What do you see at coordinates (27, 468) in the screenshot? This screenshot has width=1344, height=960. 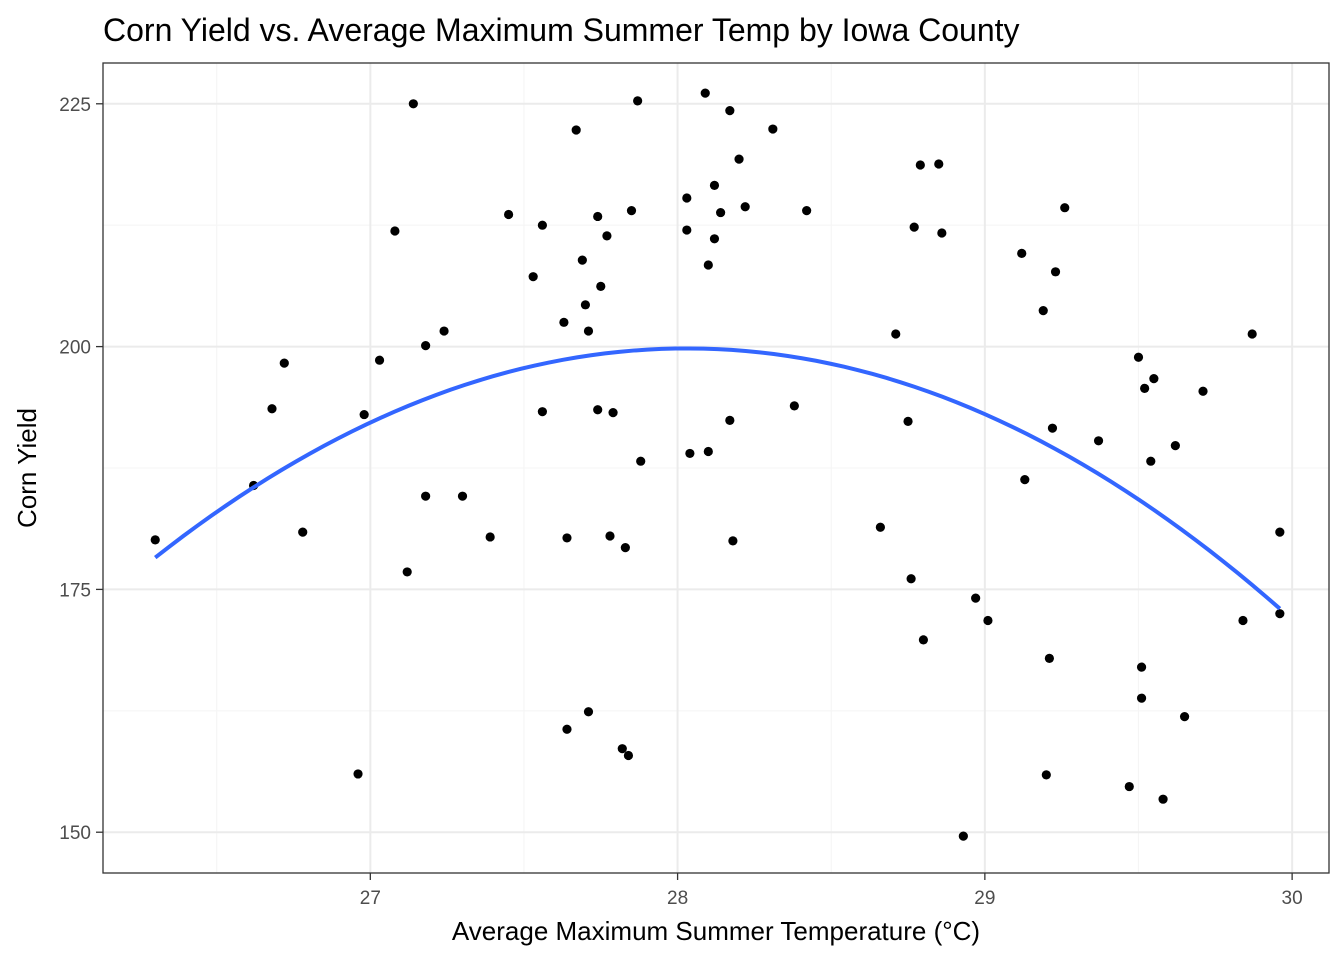 I see `y-axis-title: Corn Yield` at bounding box center [27, 468].